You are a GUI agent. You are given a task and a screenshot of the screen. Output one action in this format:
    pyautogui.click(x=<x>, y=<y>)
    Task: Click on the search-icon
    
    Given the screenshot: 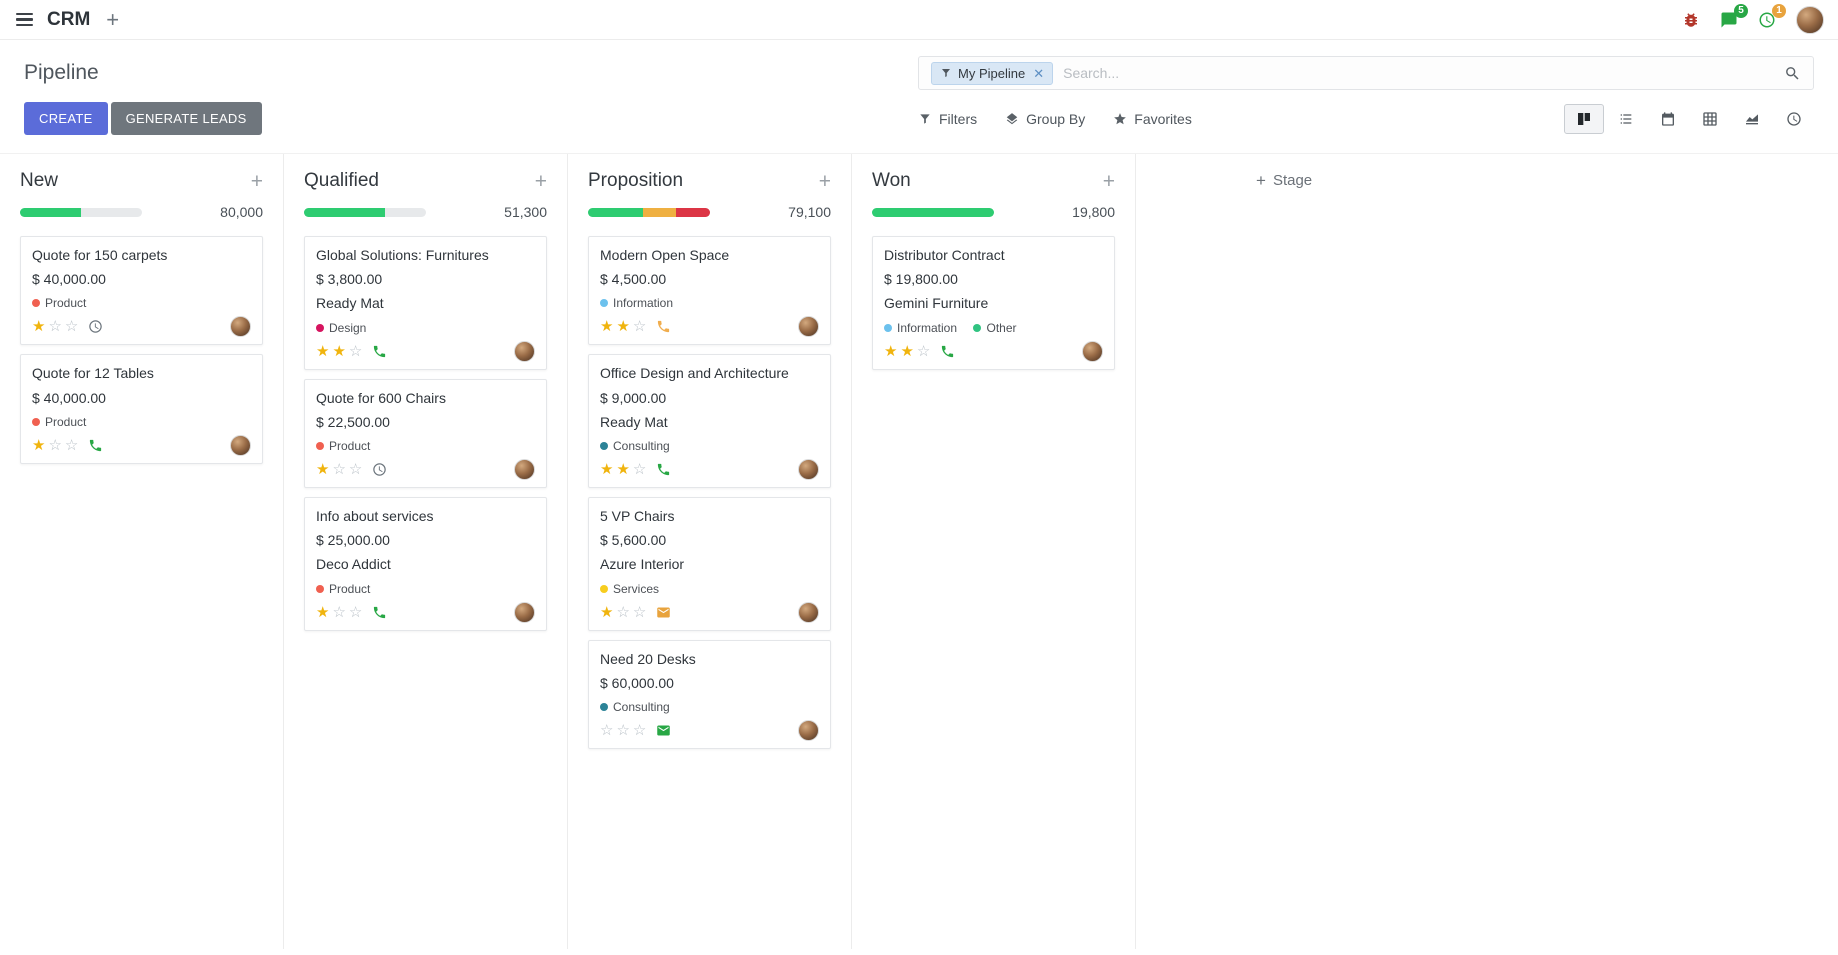 What is the action you would take?
    pyautogui.click(x=1792, y=73)
    